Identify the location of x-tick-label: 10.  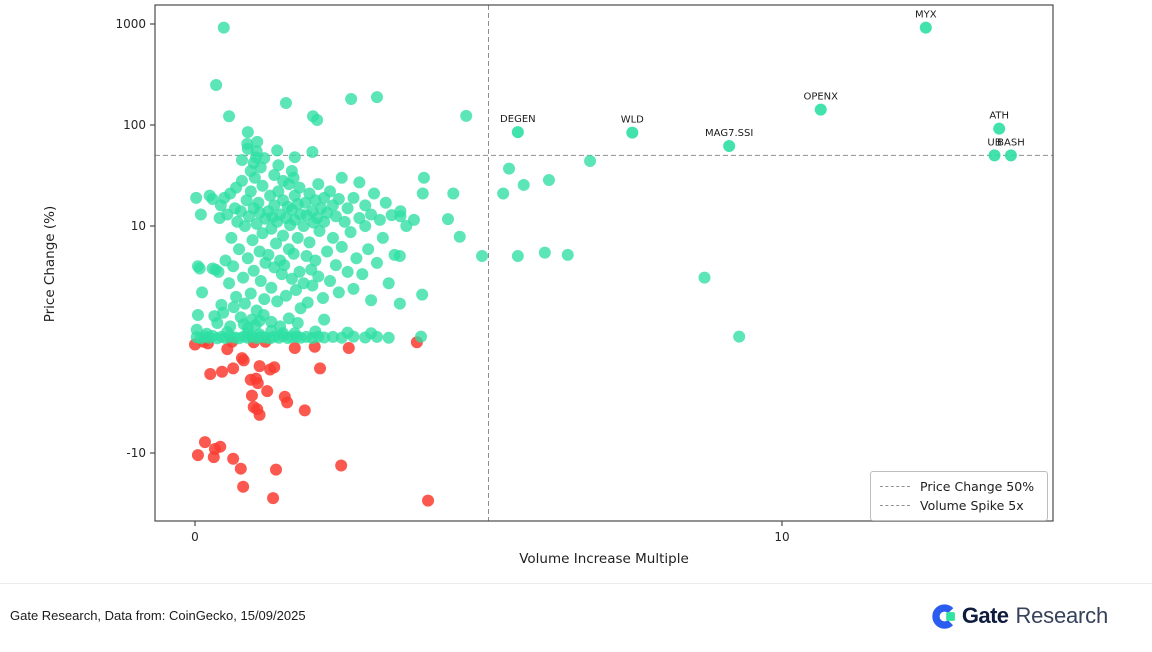
(781, 537).